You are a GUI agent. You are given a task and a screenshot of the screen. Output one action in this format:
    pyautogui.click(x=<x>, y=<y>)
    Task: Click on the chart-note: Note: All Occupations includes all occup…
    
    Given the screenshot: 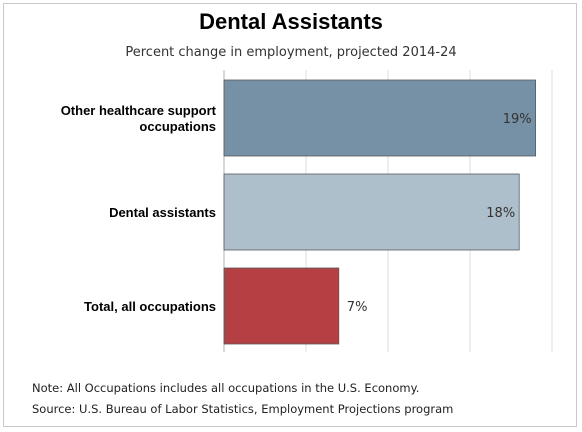 What is the action you would take?
    pyautogui.click(x=226, y=388)
    